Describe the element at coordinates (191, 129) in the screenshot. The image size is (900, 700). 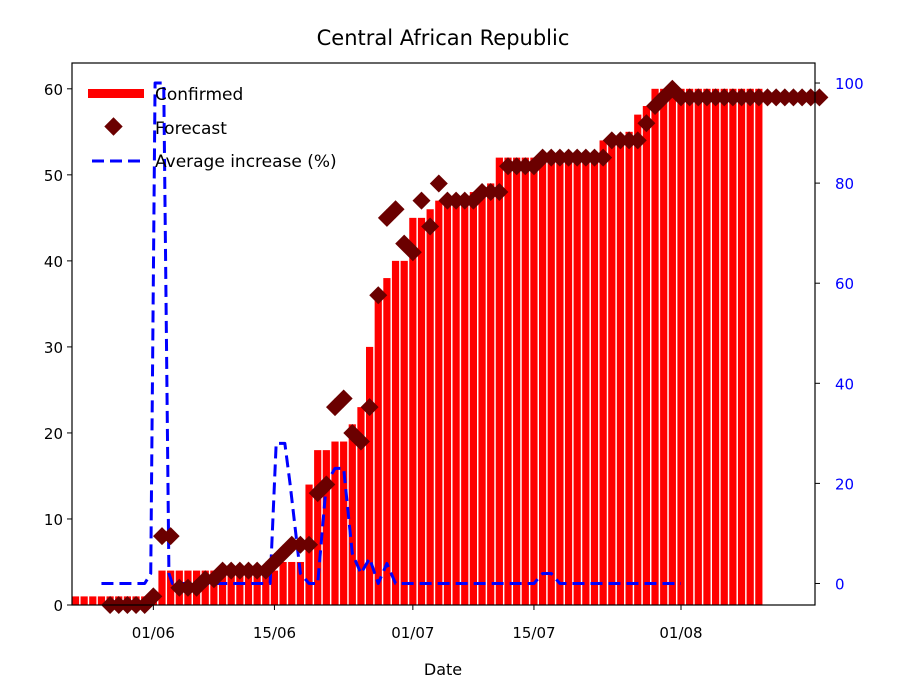
I see `legend-forecast-label: Forecast` at that location.